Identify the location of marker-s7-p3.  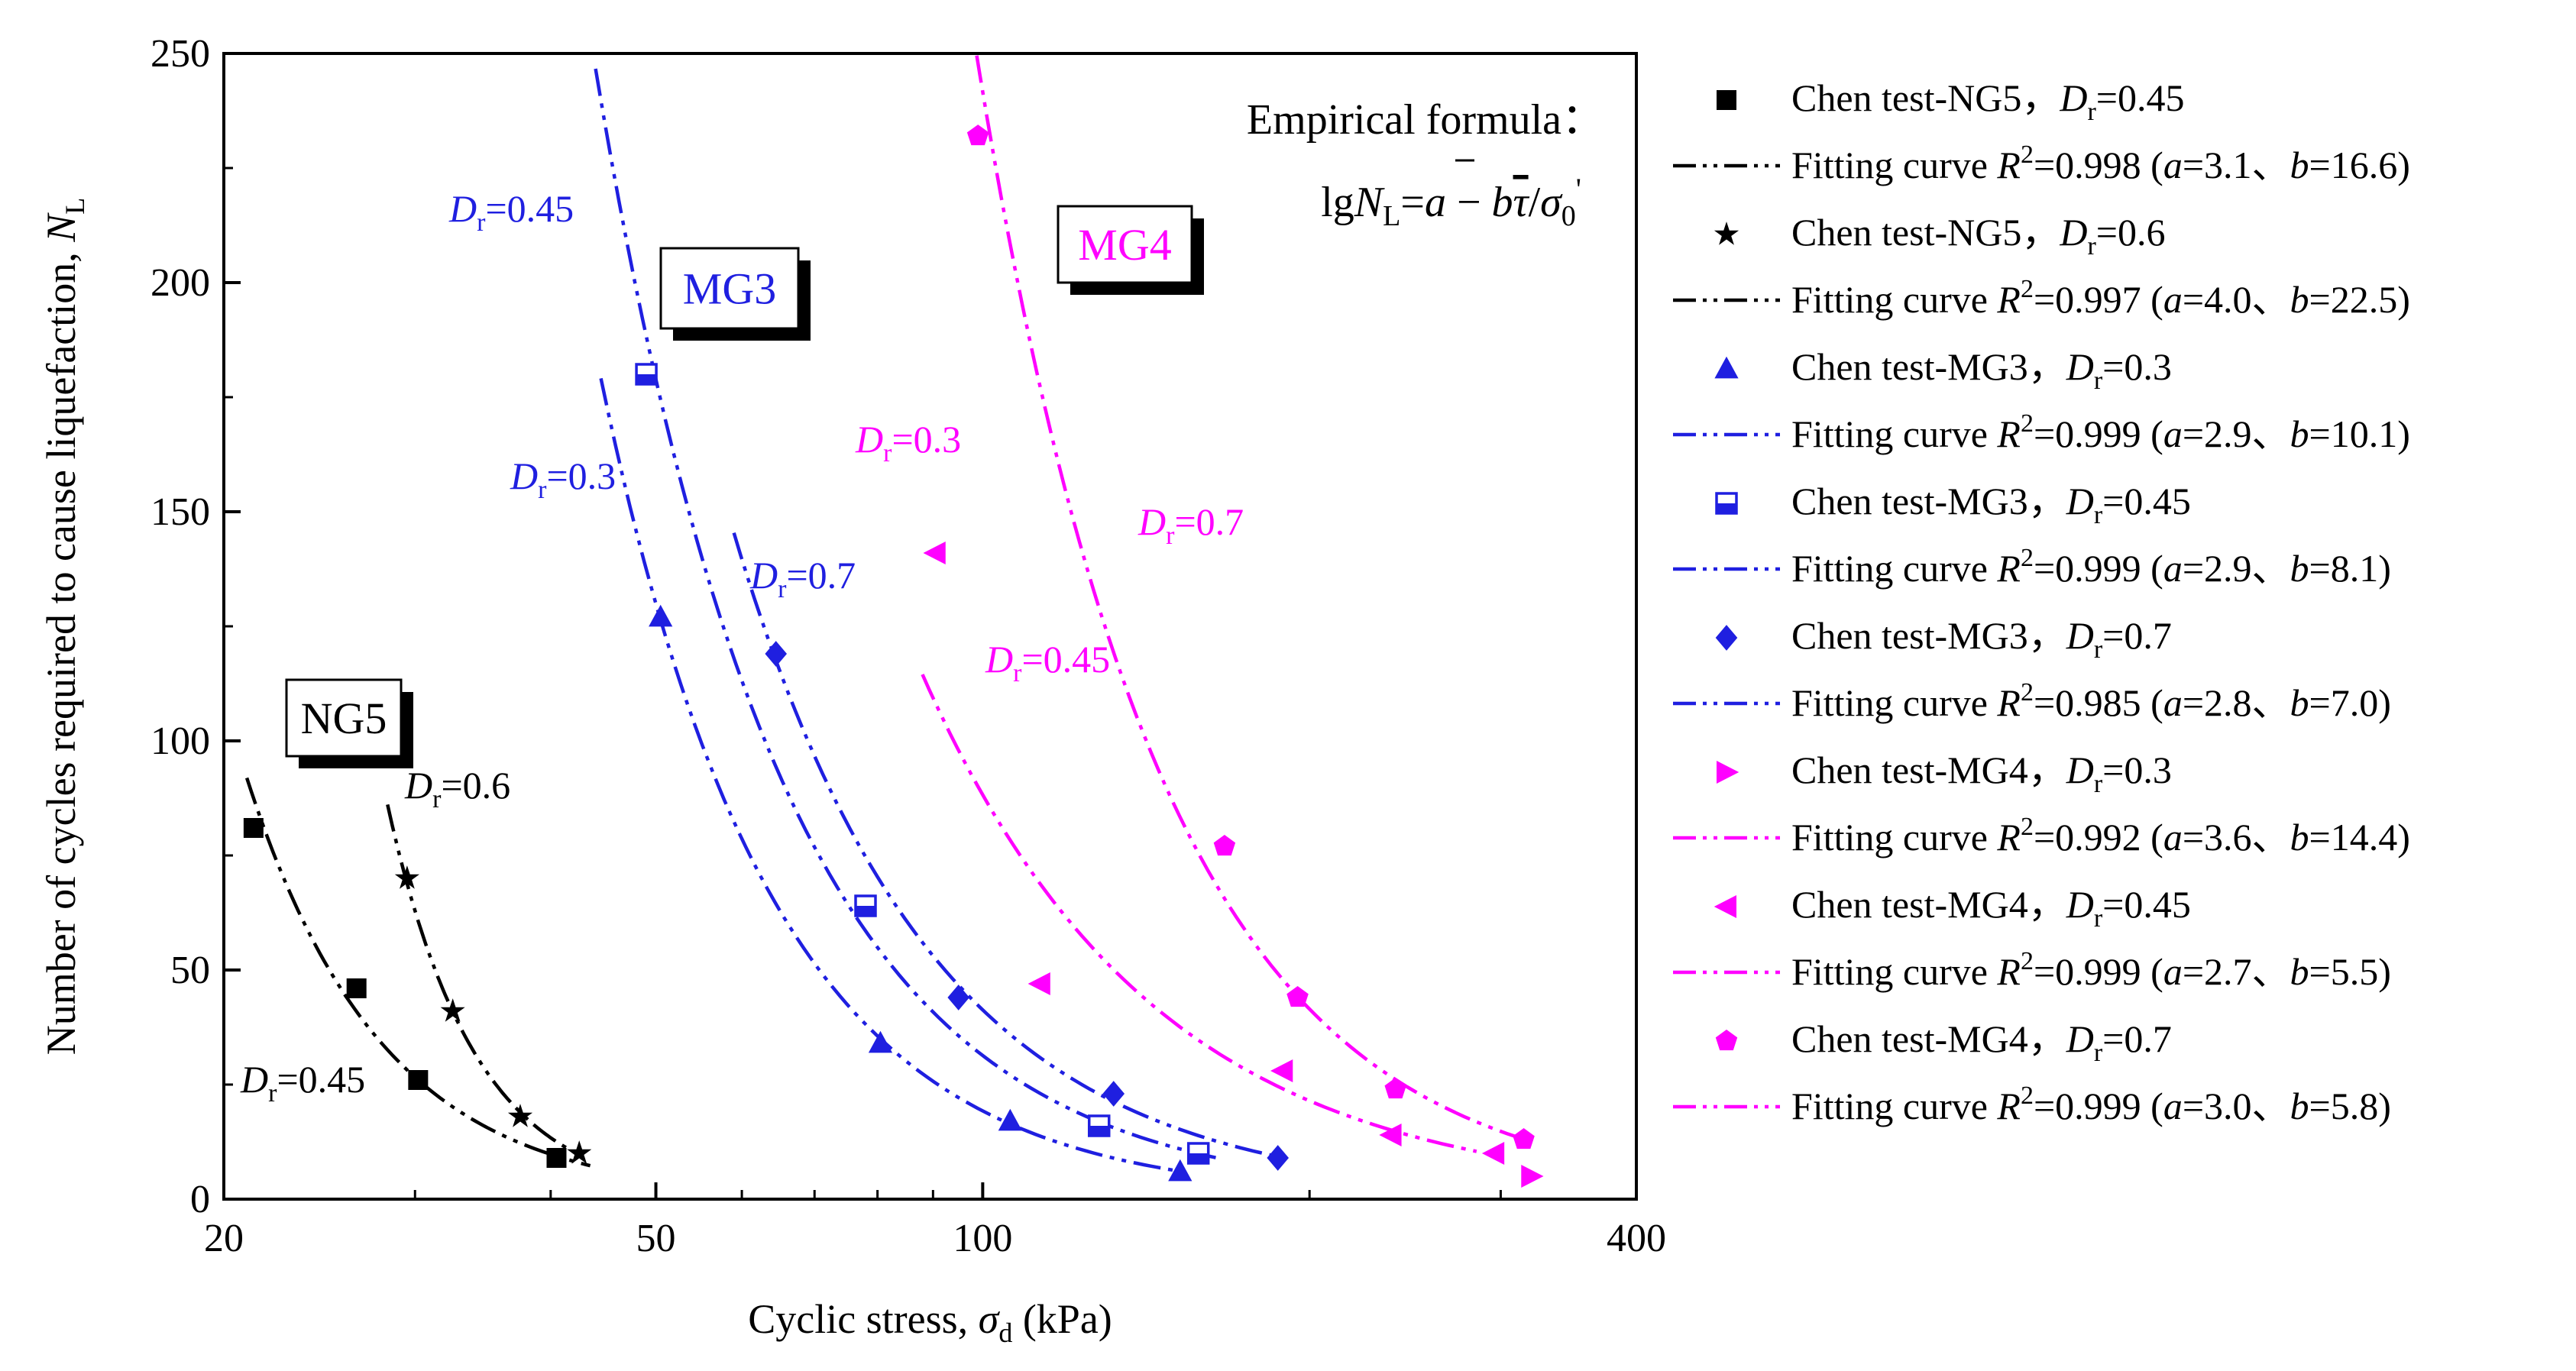
(1281, 1071).